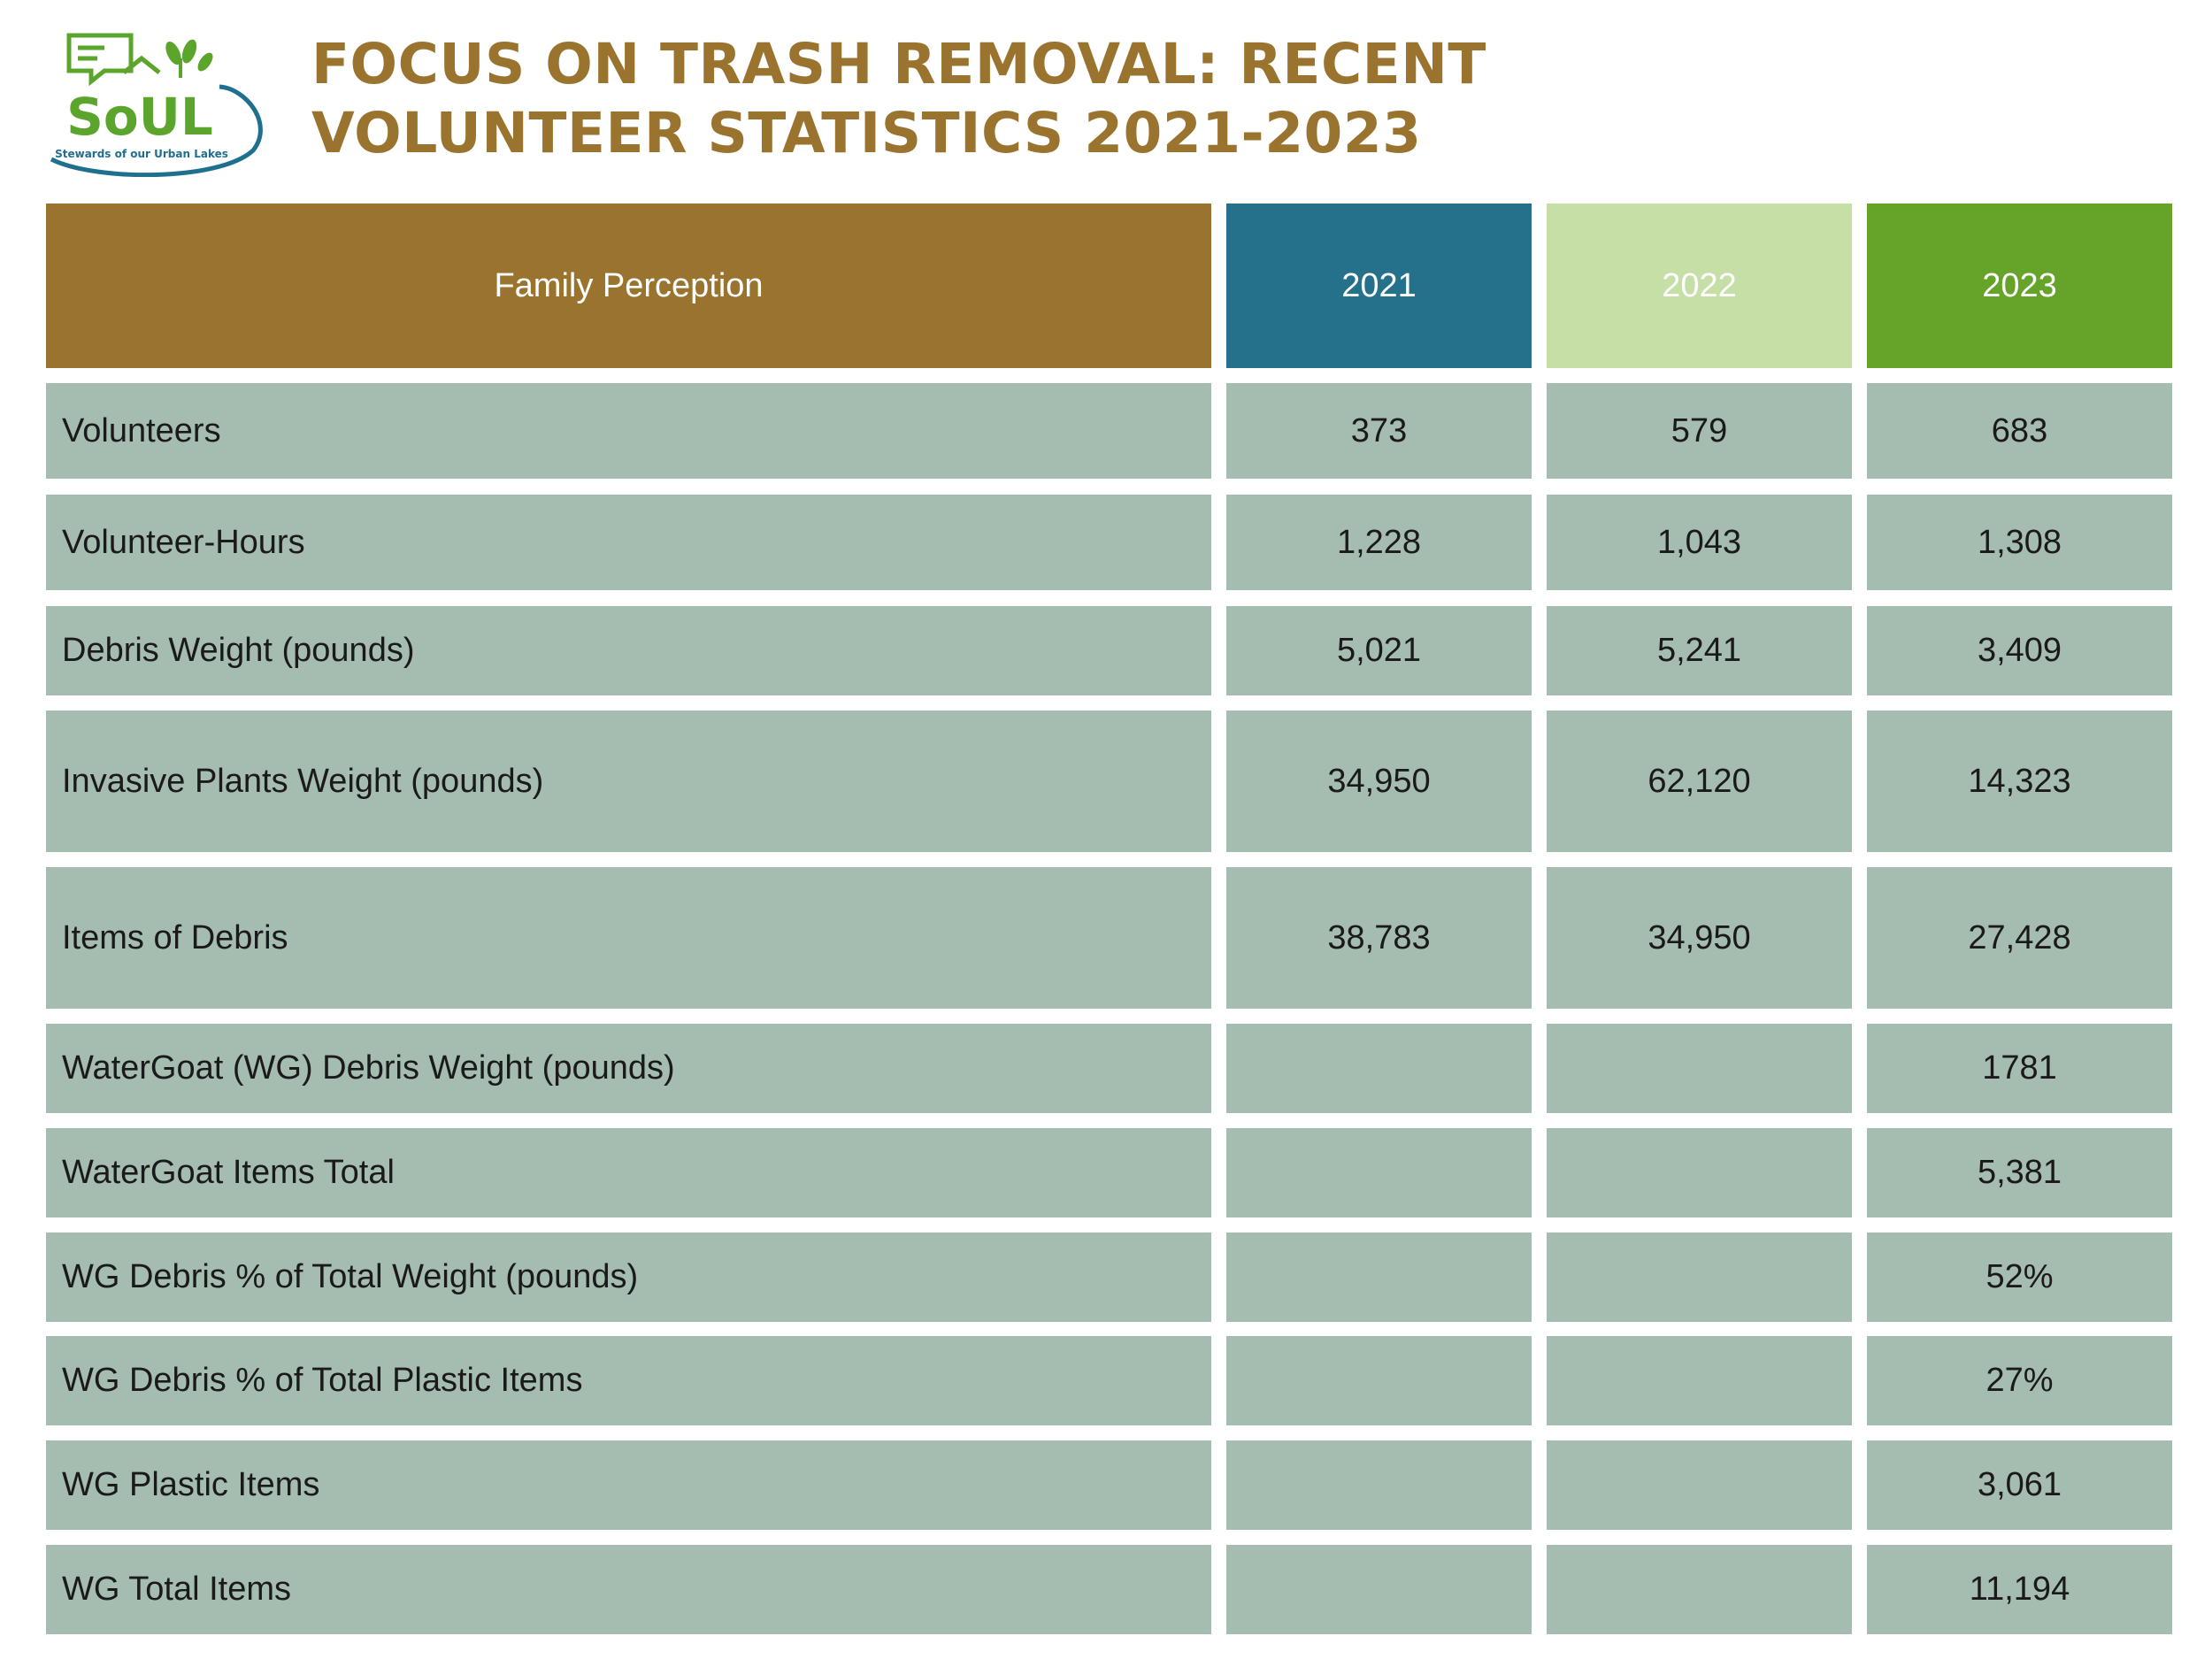 The image size is (2212, 1659). Describe the element at coordinates (142, 154) in the screenshot. I see `logo-tagline: Stewards of our Urban Lakes` at that location.